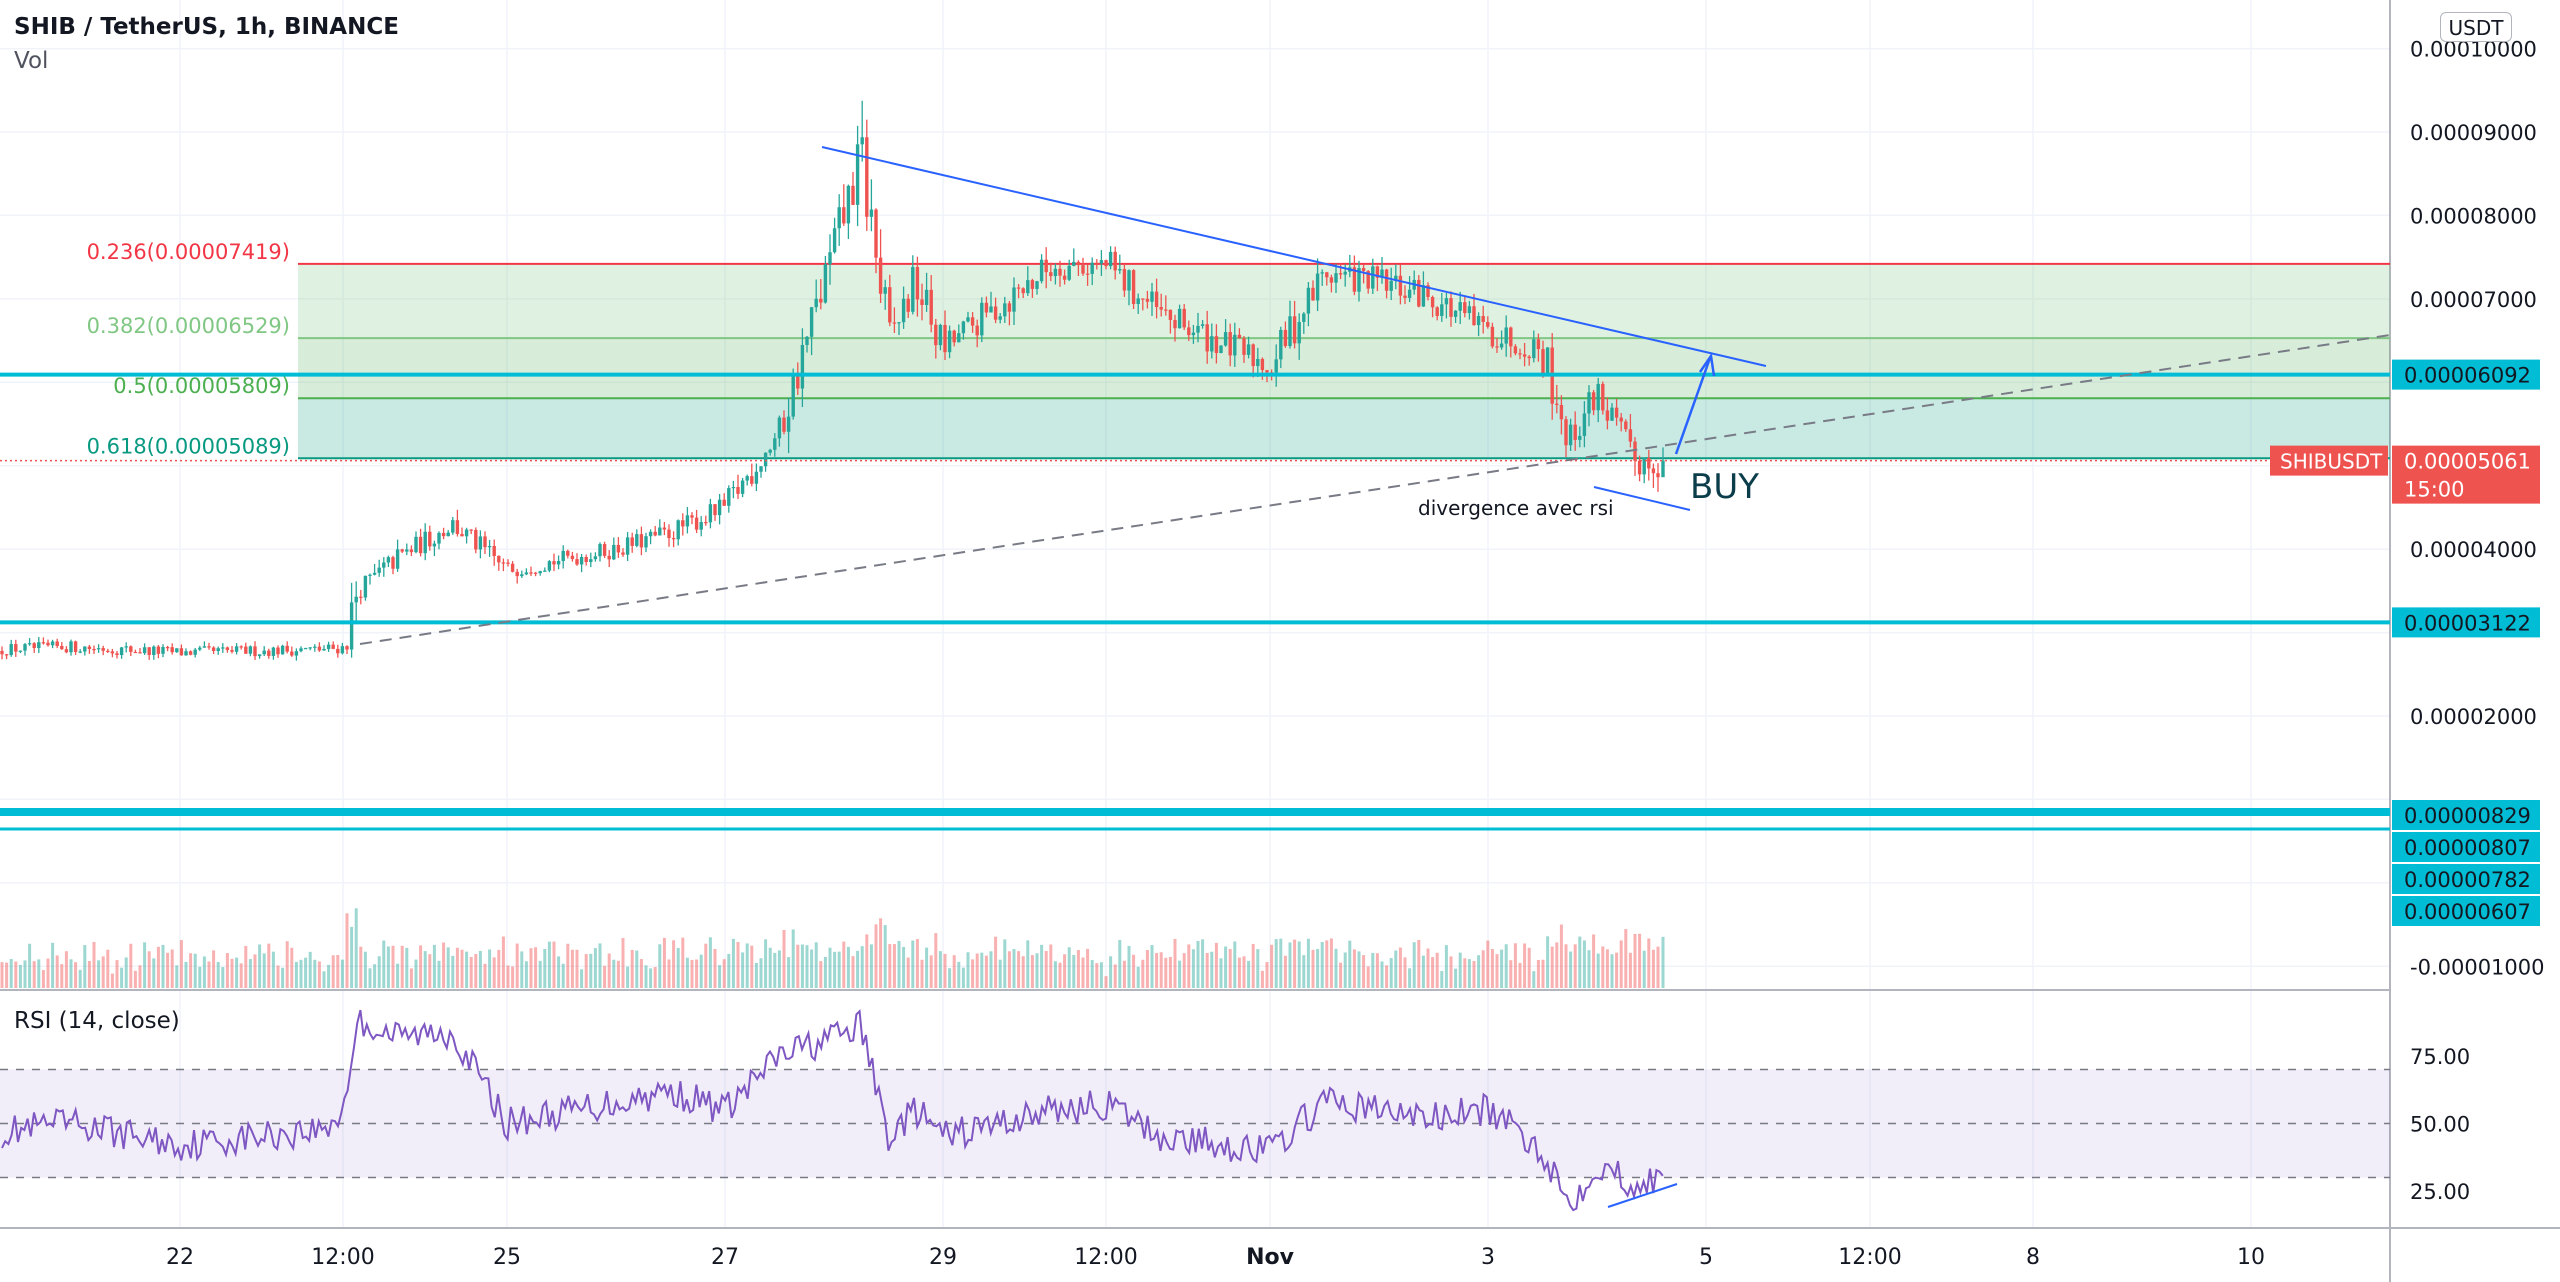 The width and height of the screenshot is (2560, 1282). What do you see at coordinates (201, 386) in the screenshot?
I see `fib-level-label: 0.5(0.00005809)` at bounding box center [201, 386].